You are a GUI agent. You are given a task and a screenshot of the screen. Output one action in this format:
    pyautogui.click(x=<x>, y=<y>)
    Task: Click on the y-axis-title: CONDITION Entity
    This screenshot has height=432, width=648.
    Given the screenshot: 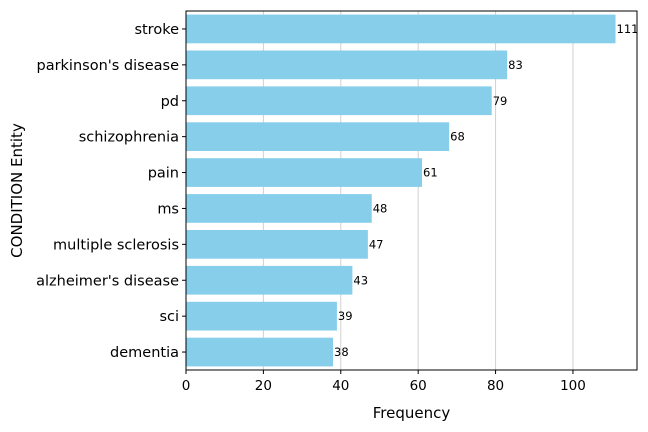 What is the action you would take?
    pyautogui.click(x=17, y=190)
    